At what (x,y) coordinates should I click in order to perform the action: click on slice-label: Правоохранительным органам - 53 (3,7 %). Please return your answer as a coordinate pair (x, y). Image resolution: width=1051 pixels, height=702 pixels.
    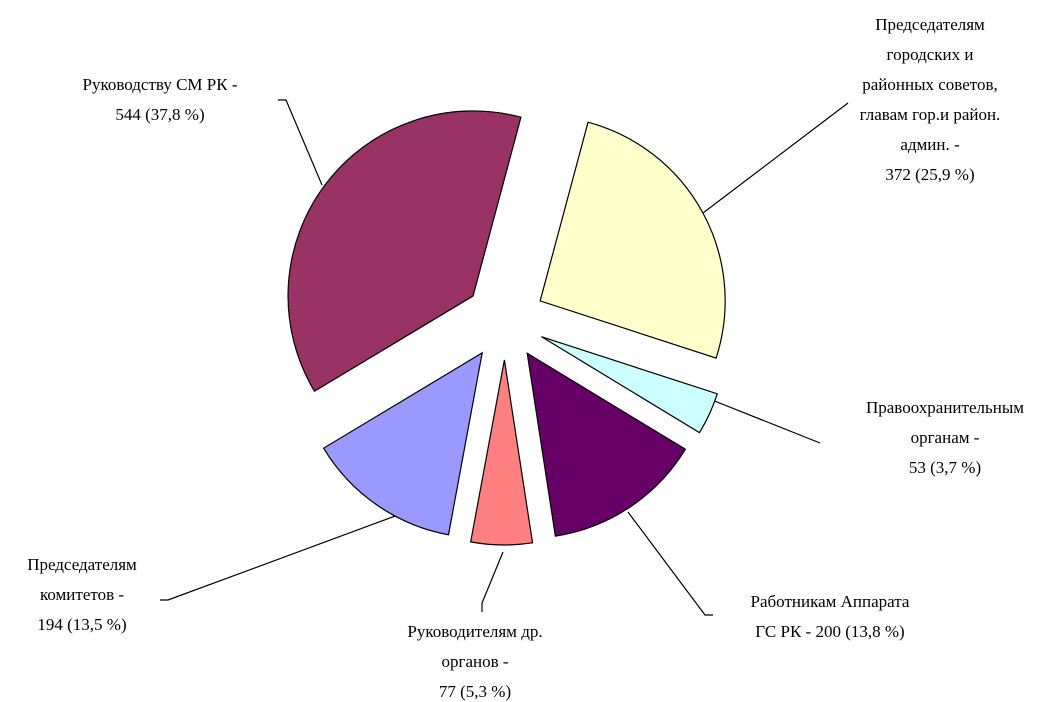
    Looking at the image, I should click on (945, 437).